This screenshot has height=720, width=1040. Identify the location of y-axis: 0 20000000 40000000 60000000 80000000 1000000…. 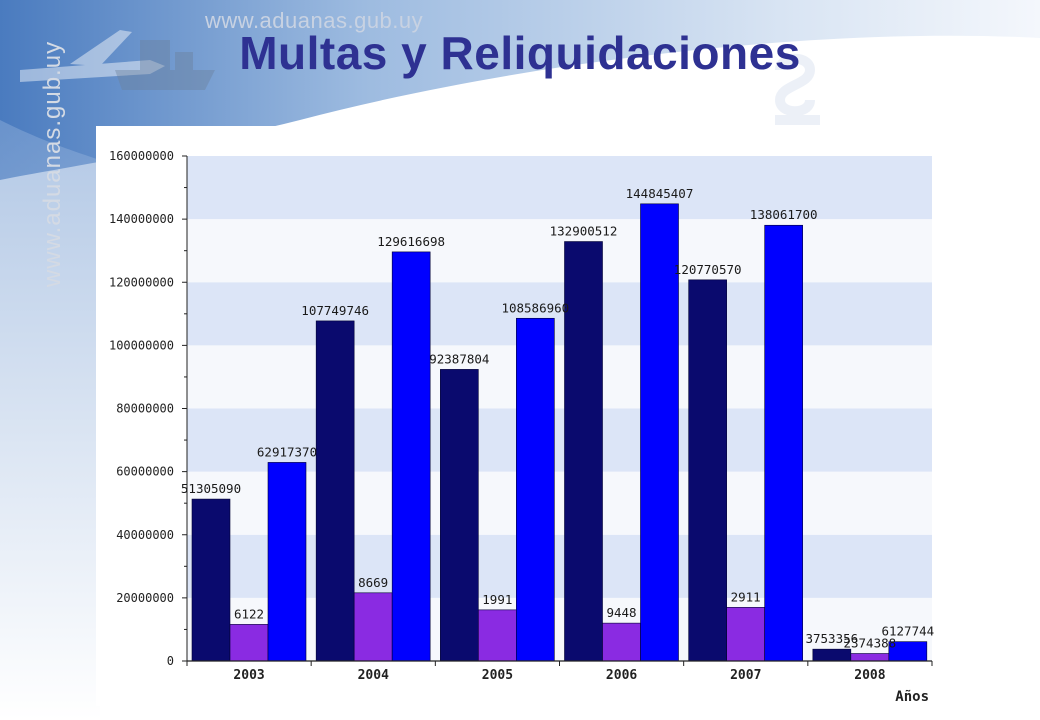
(148, 408).